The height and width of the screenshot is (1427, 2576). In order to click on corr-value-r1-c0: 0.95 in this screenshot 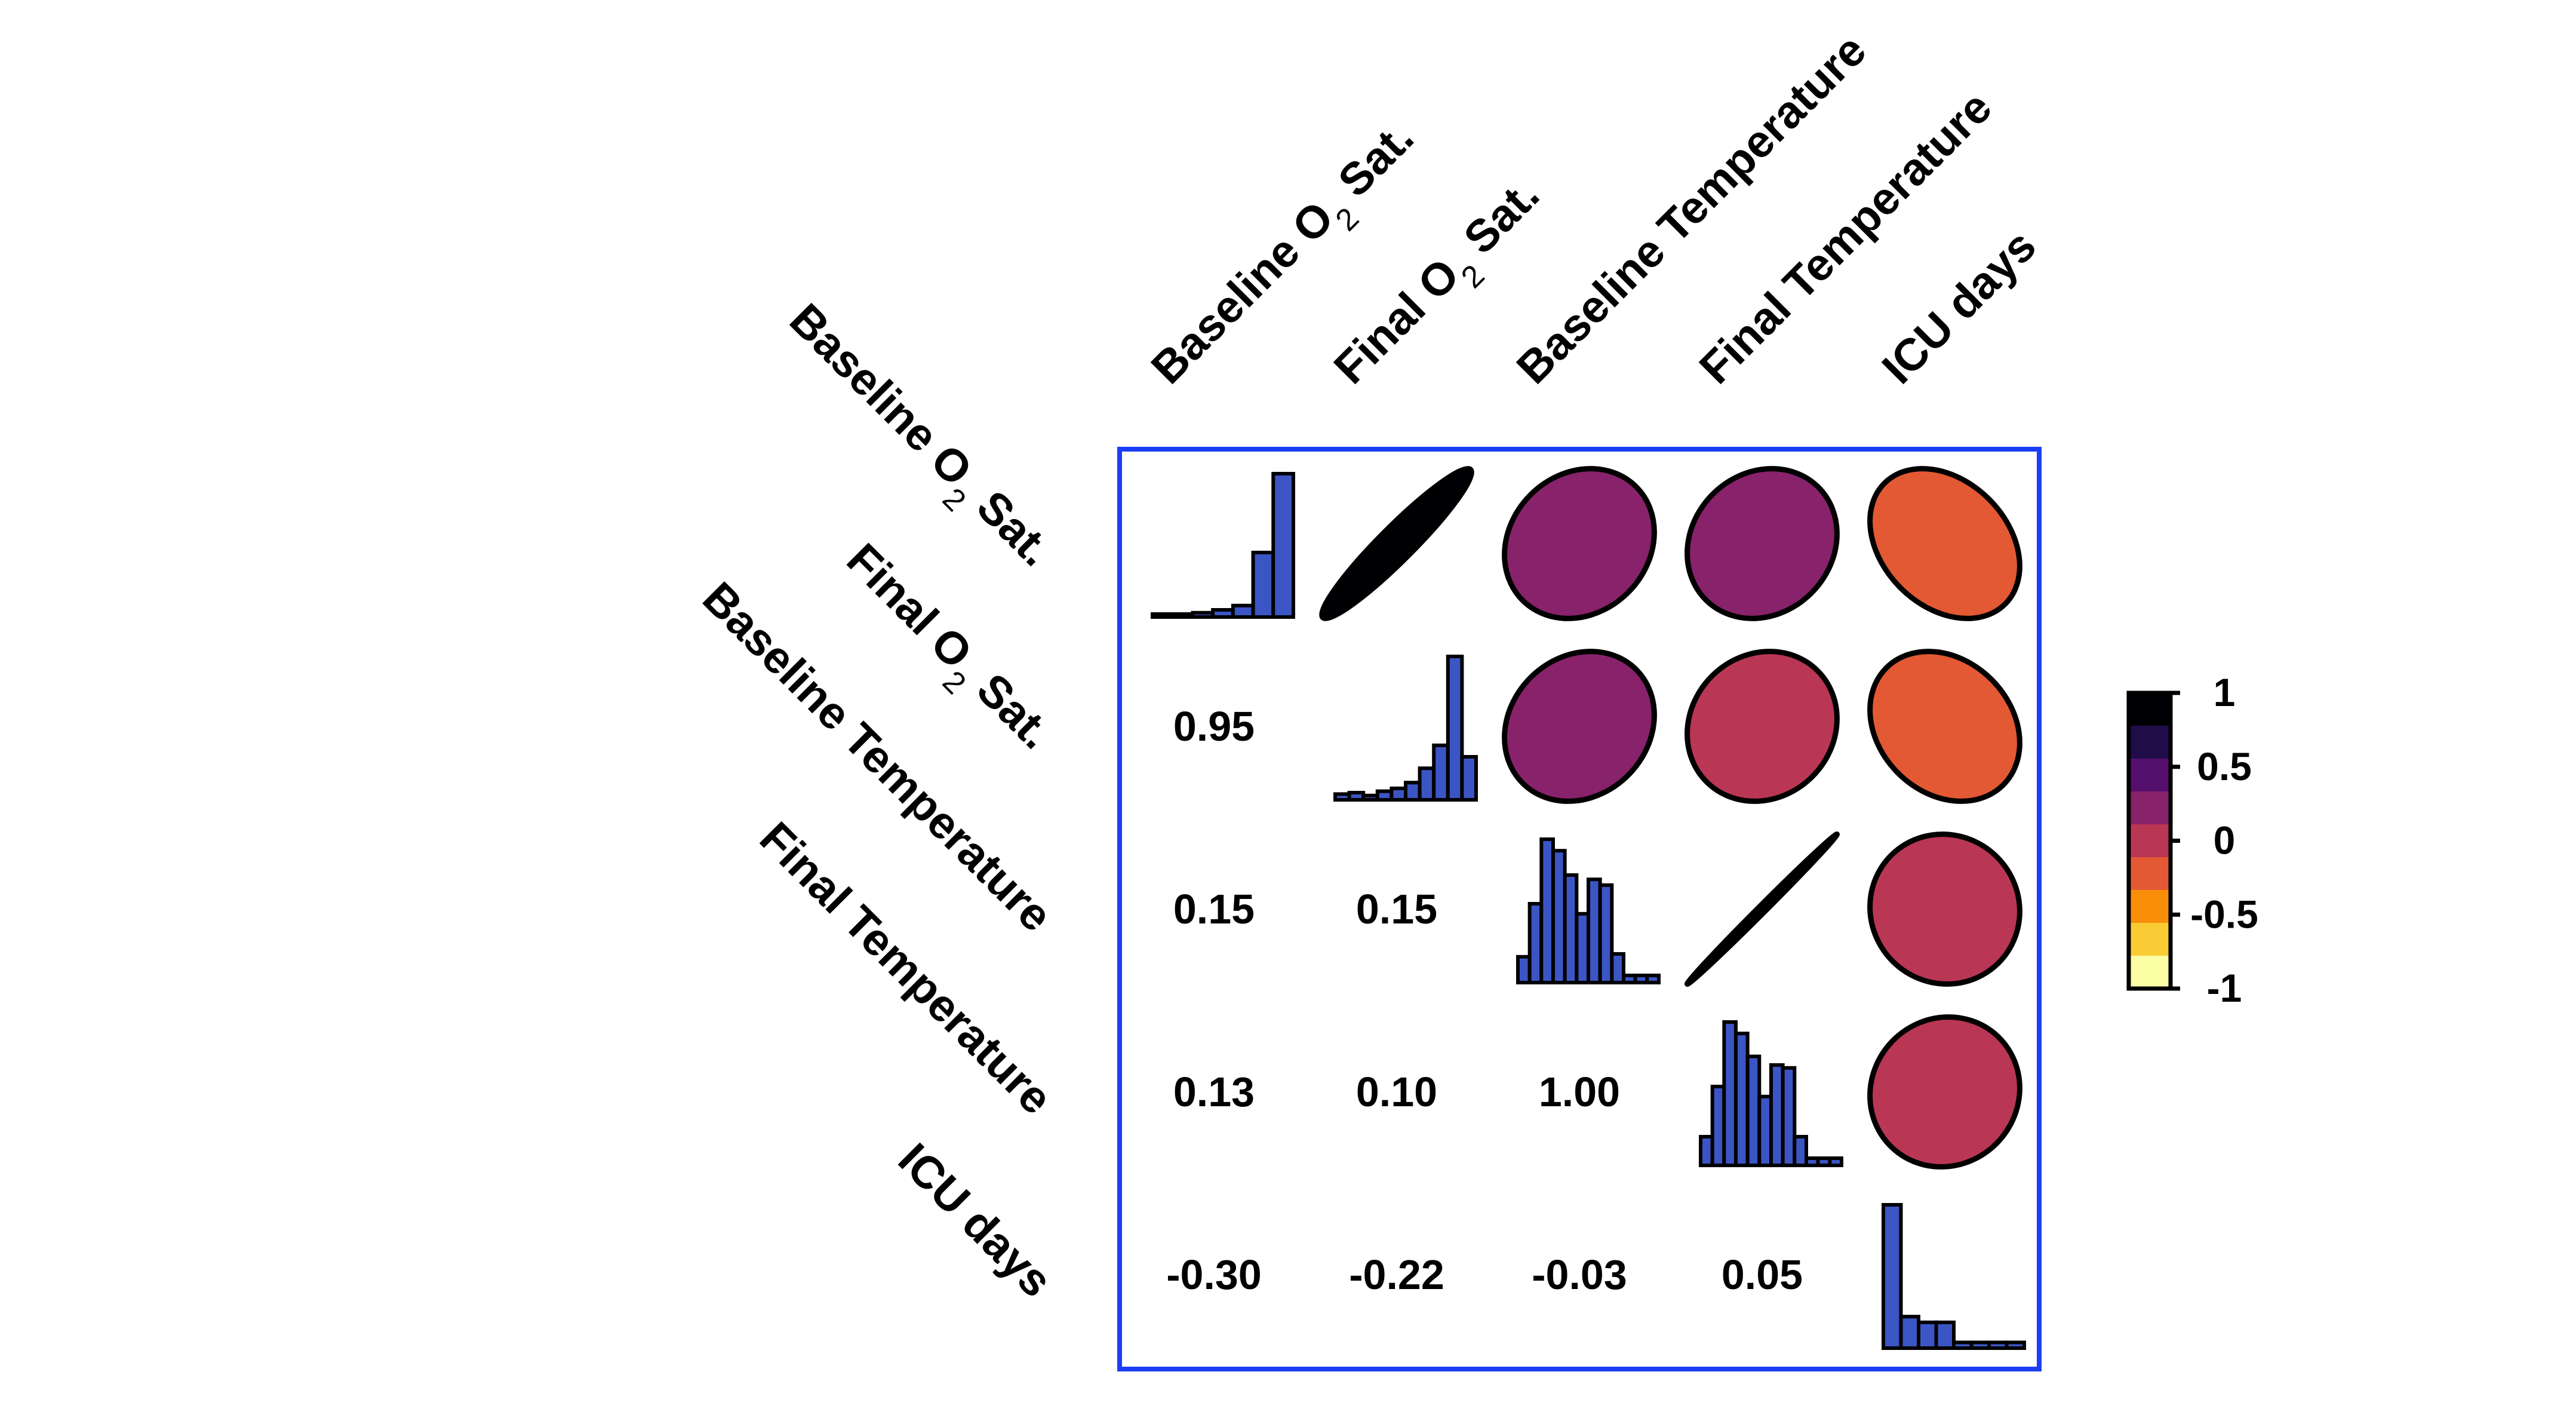, I will do `click(1214, 726)`.